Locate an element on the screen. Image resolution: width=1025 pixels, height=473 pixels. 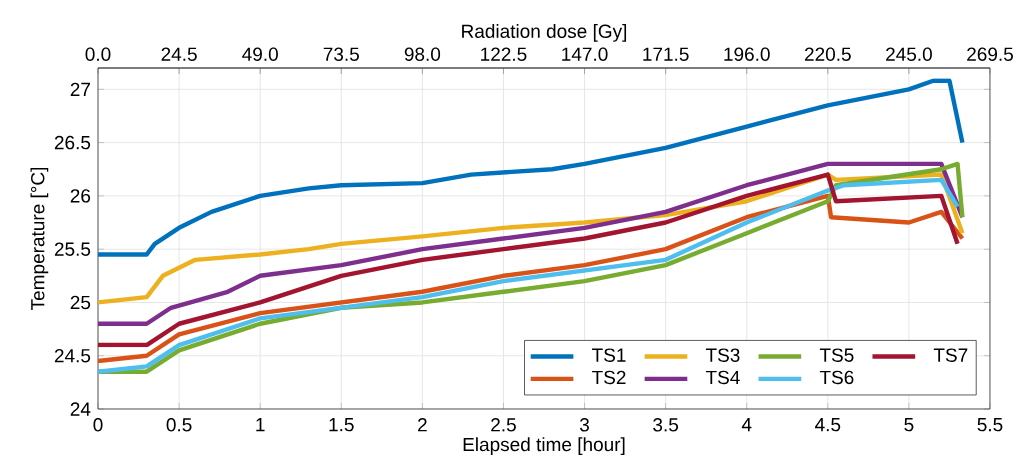
x2-tick-label: 147.0 is located at coordinates (585, 54).